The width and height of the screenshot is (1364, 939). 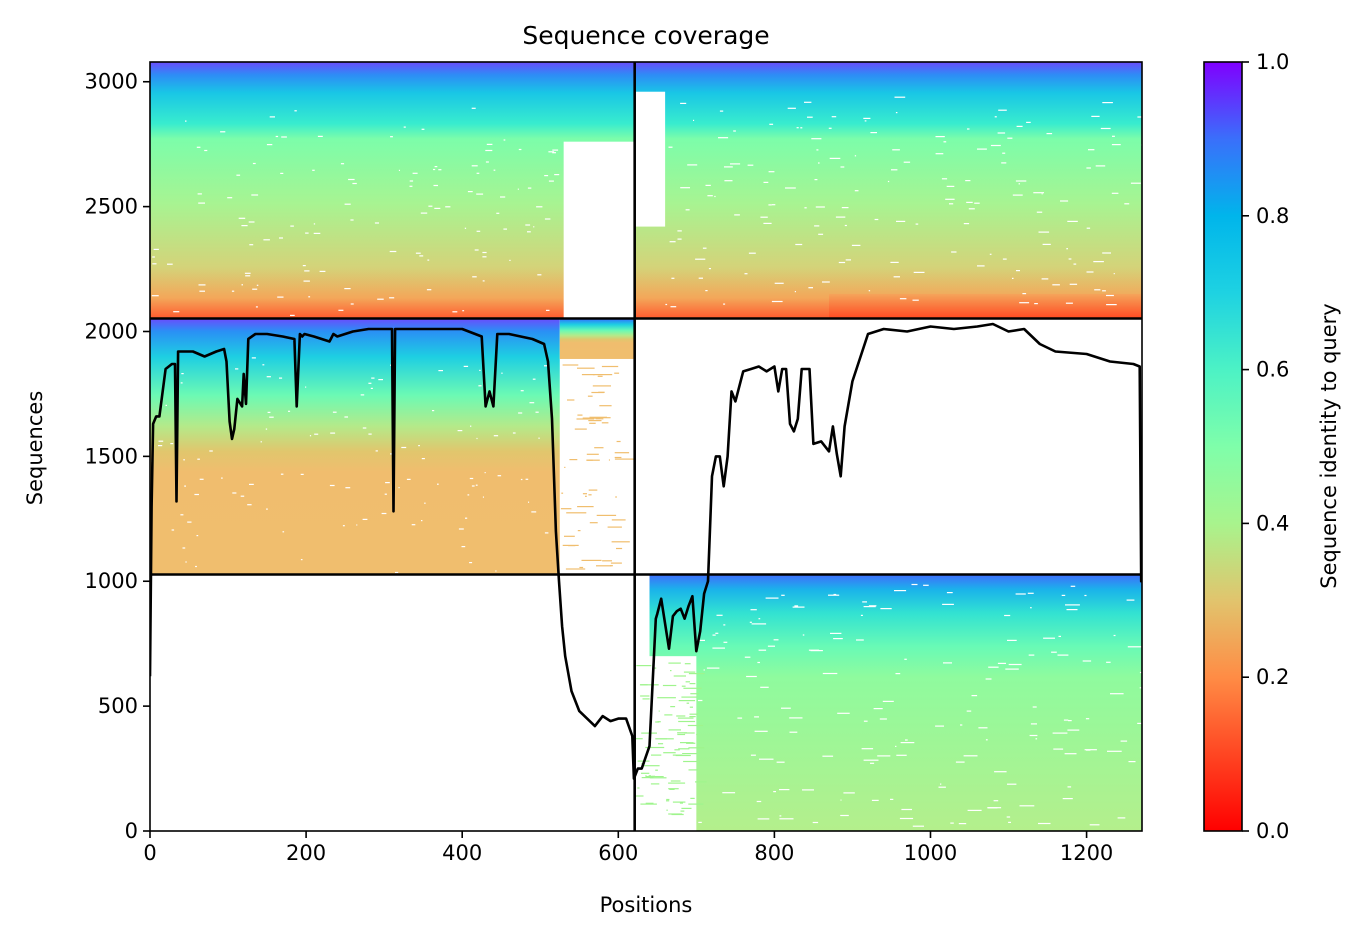 I want to click on y-tick-label: 2500, so click(x=111, y=207).